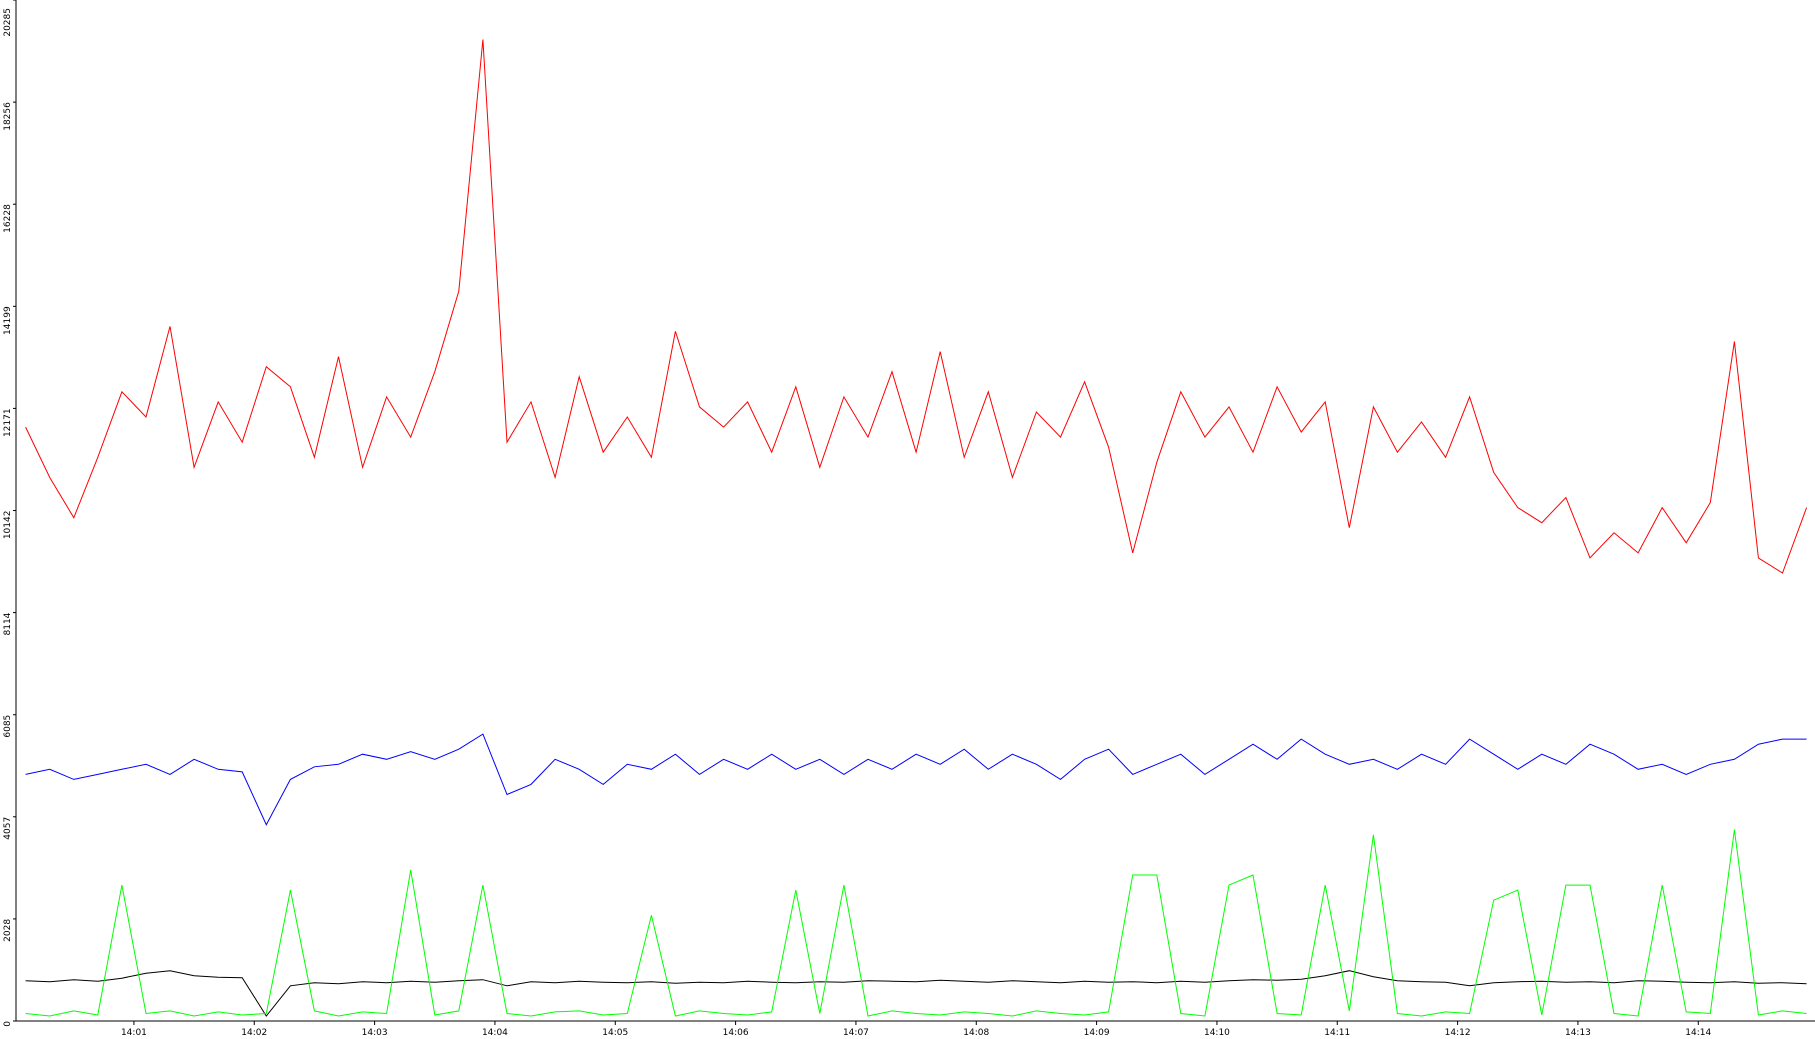 Image resolution: width=1815 pixels, height=1039 pixels. Describe the element at coordinates (615, 1033) in the screenshot. I see `x-tick-label: 14:05` at that location.